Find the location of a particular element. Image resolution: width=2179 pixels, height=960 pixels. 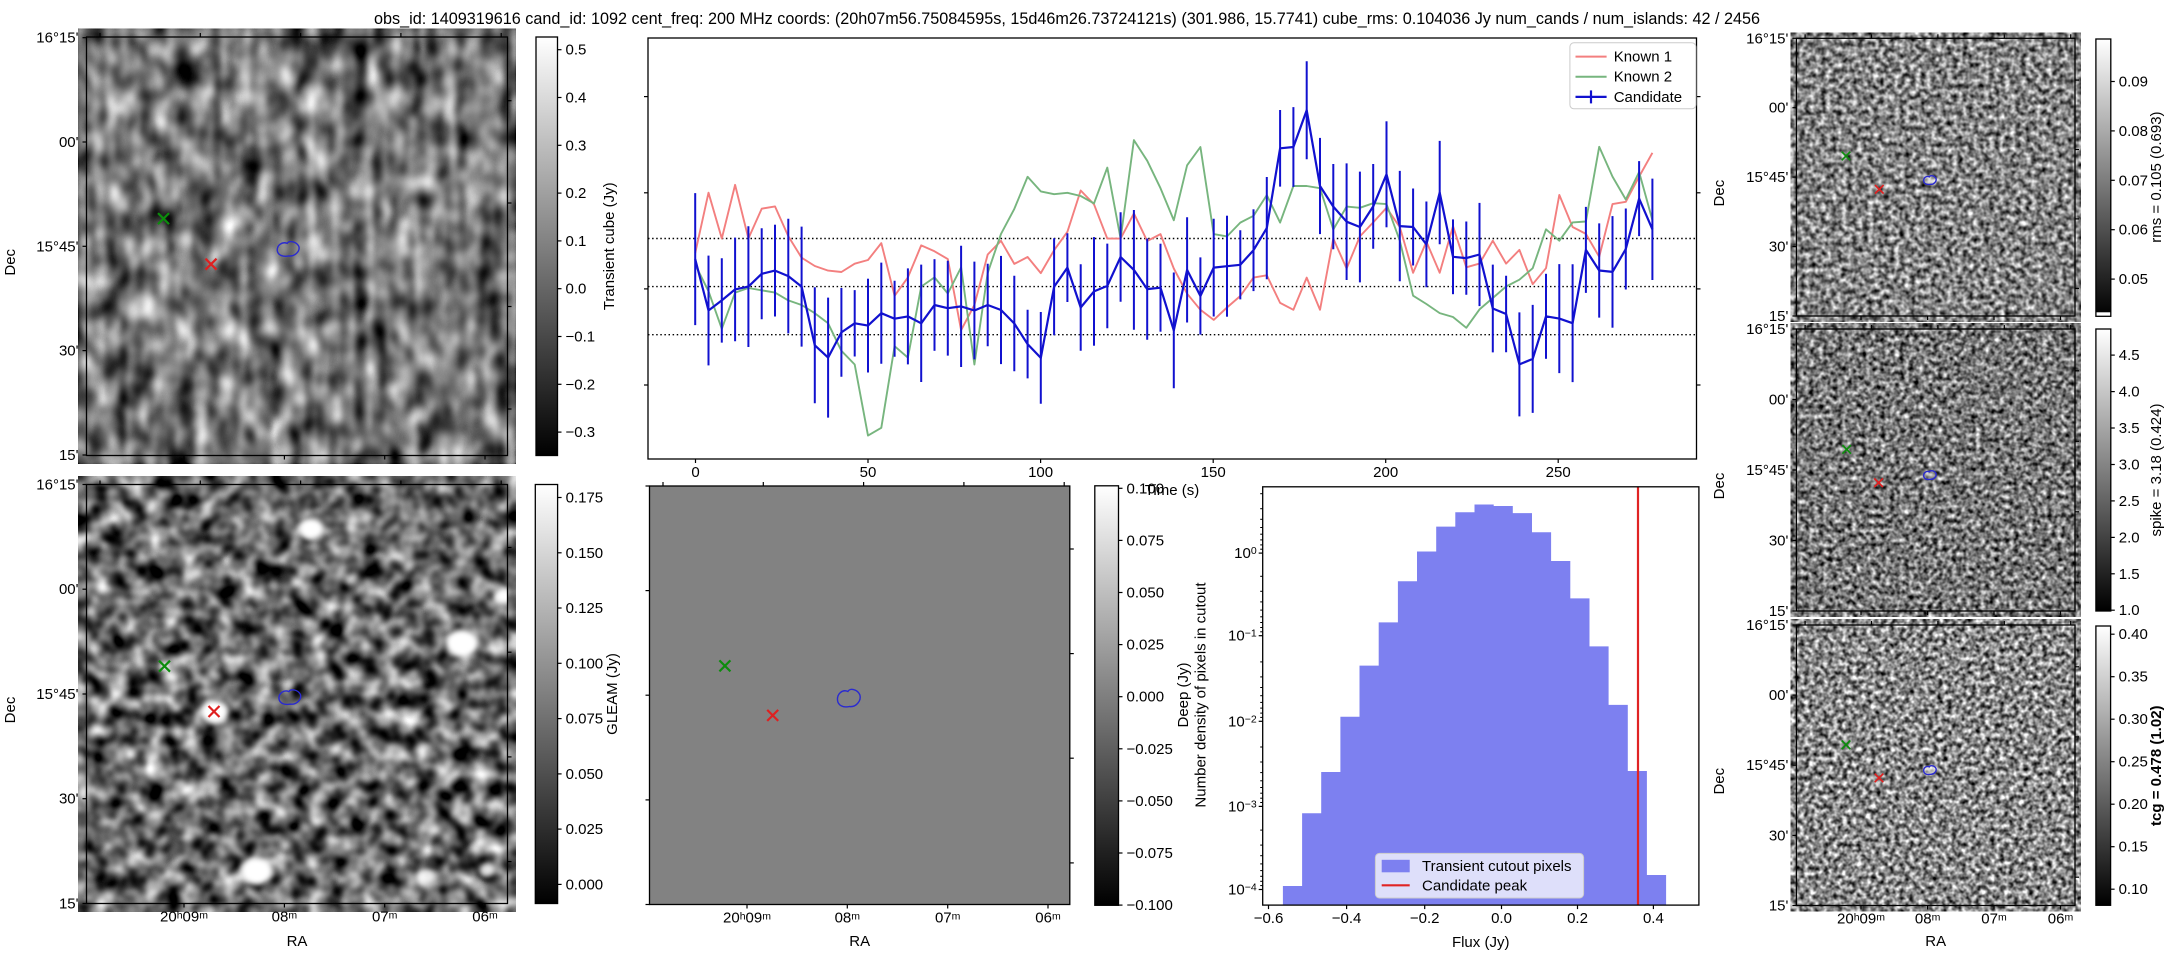

svg-text: 4.5 is located at coordinates (2129, 355).